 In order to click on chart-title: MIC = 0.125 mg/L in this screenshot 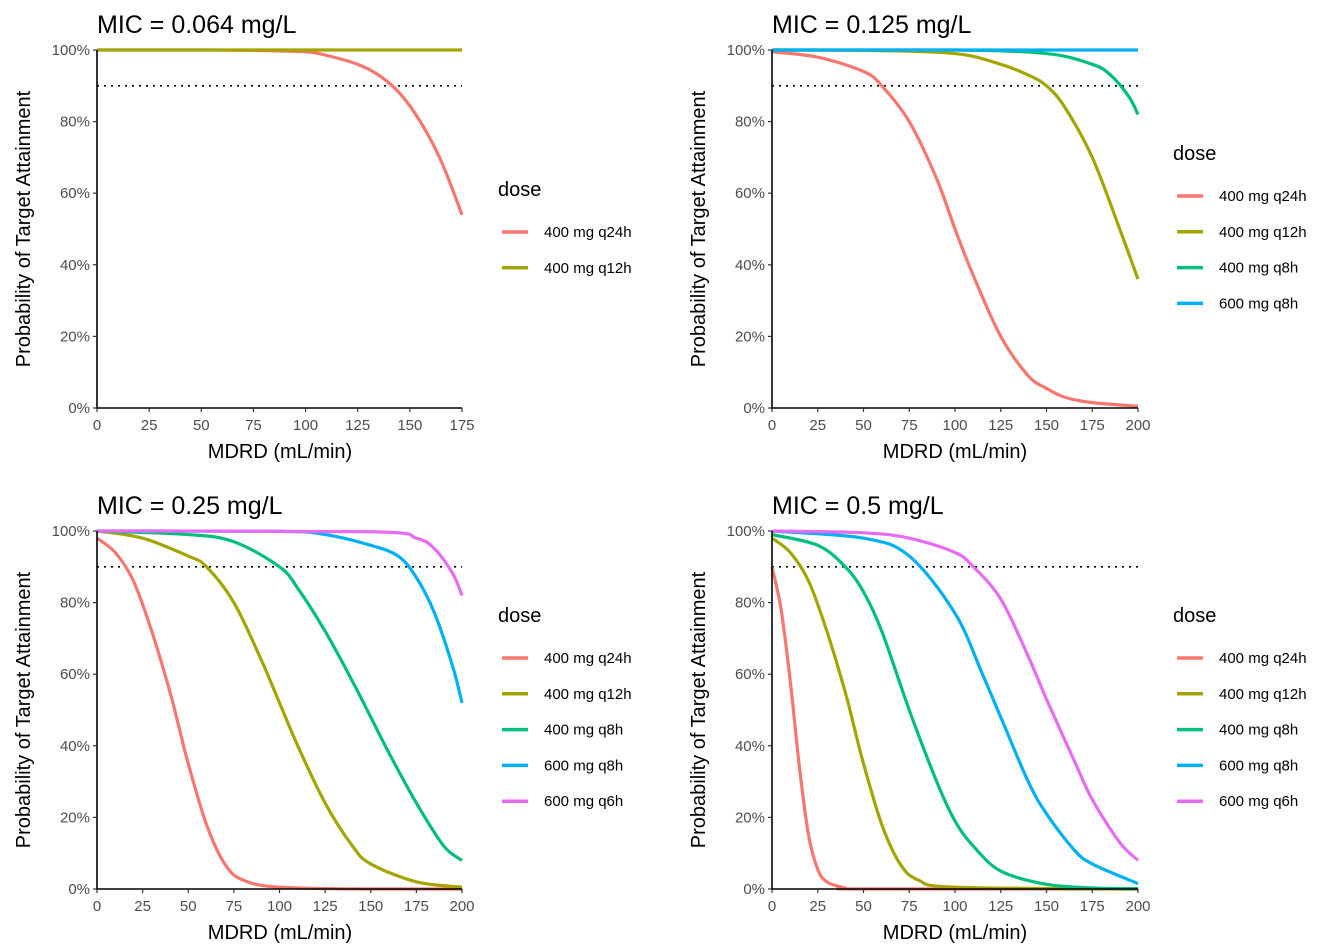, I will do `click(871, 25)`.